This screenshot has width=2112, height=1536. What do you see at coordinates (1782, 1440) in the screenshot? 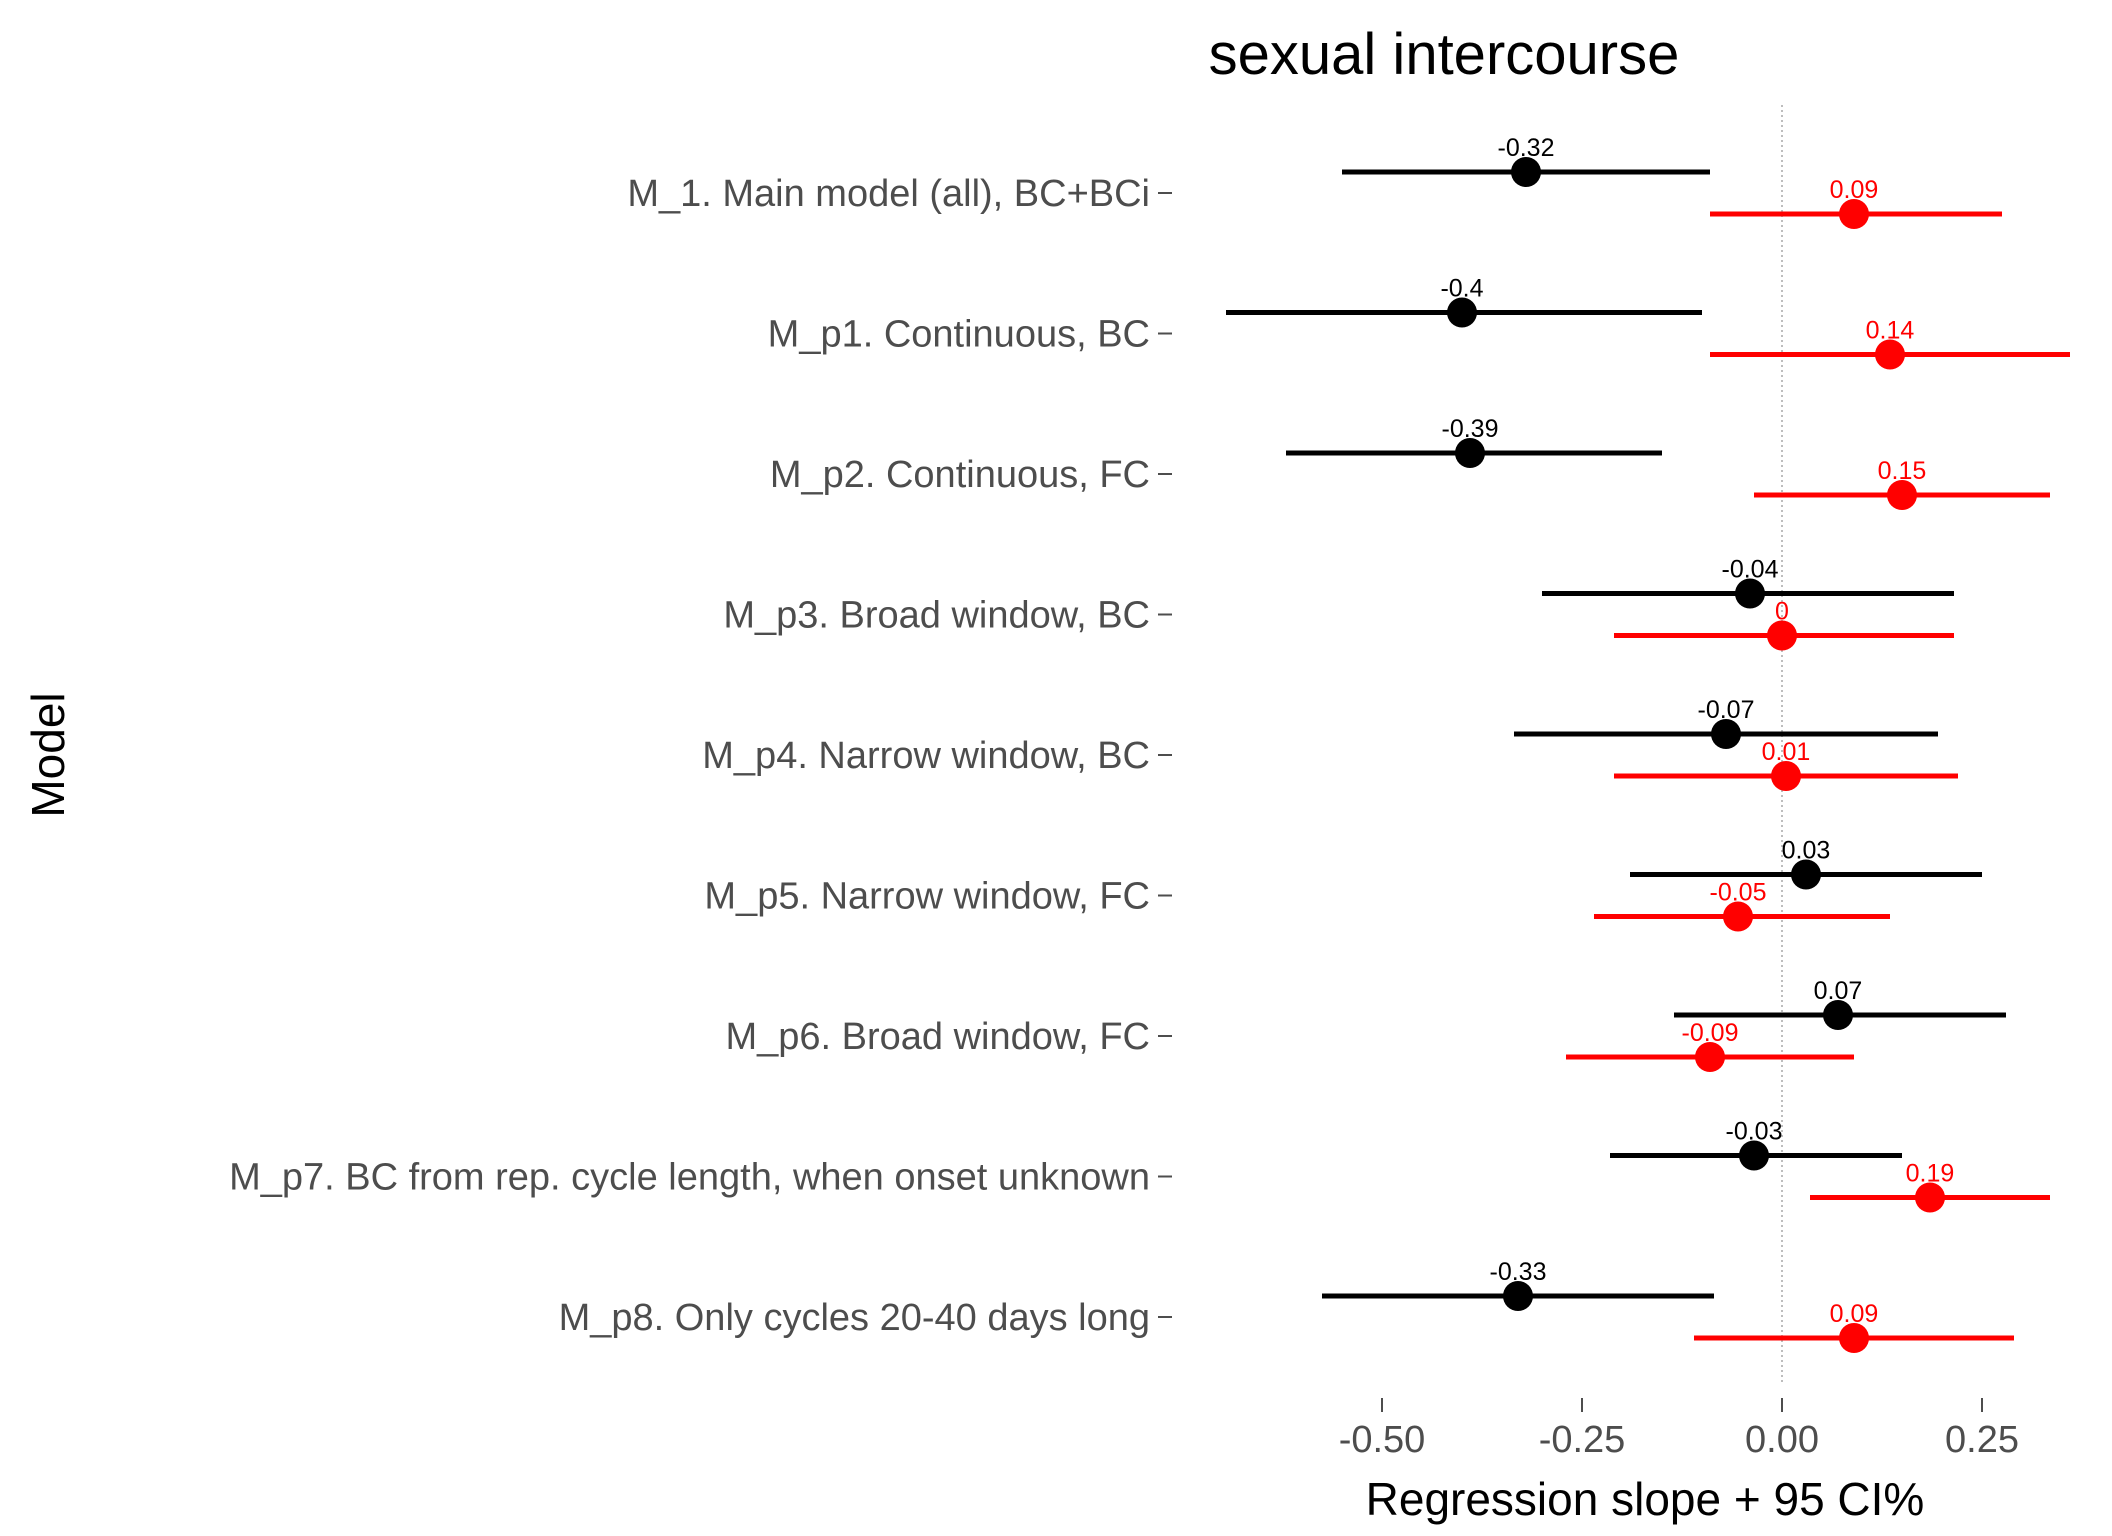
I see `x-tick-label: 0.00` at bounding box center [1782, 1440].